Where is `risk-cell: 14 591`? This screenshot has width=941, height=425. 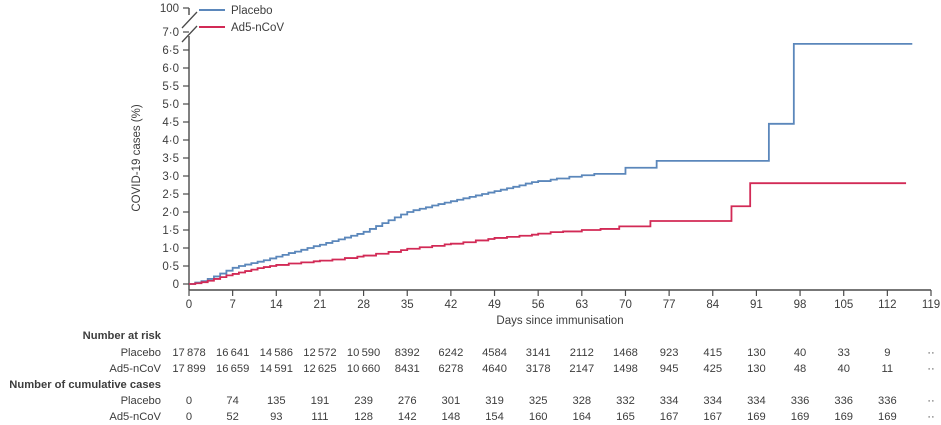 risk-cell: 14 591 is located at coordinates (276, 369).